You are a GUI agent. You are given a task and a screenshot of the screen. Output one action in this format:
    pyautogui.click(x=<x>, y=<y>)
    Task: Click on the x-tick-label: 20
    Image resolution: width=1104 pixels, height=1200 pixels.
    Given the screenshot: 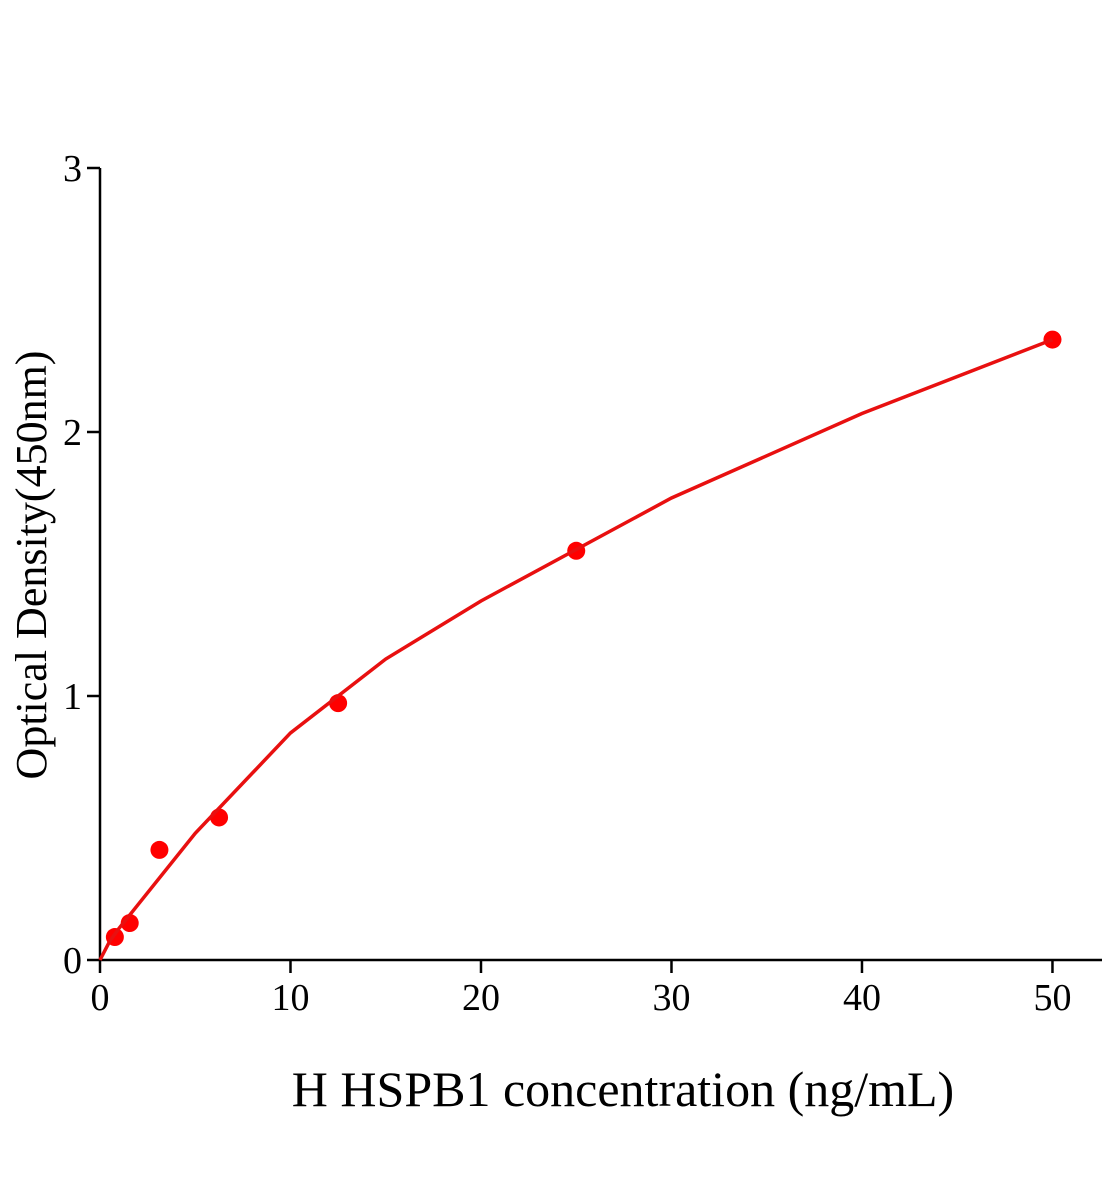 What is the action you would take?
    pyautogui.click(x=481, y=998)
    